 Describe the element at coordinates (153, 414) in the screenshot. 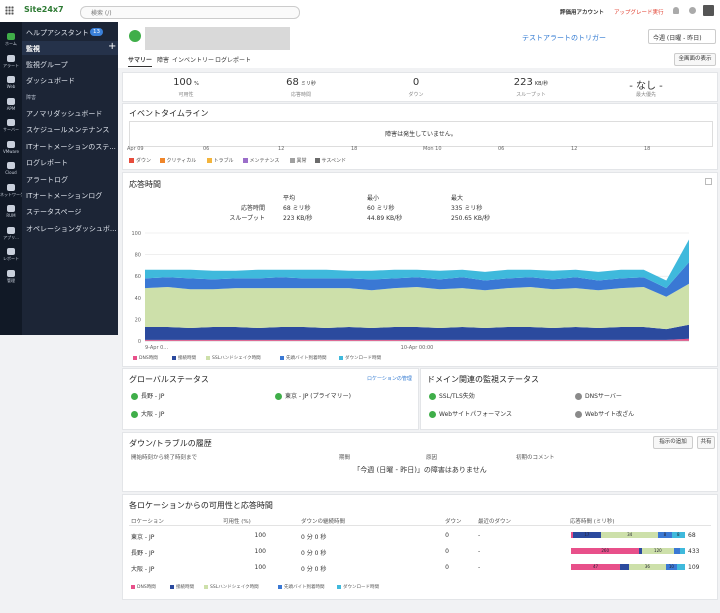

I see `location-name: 大阪 - JP` at that location.